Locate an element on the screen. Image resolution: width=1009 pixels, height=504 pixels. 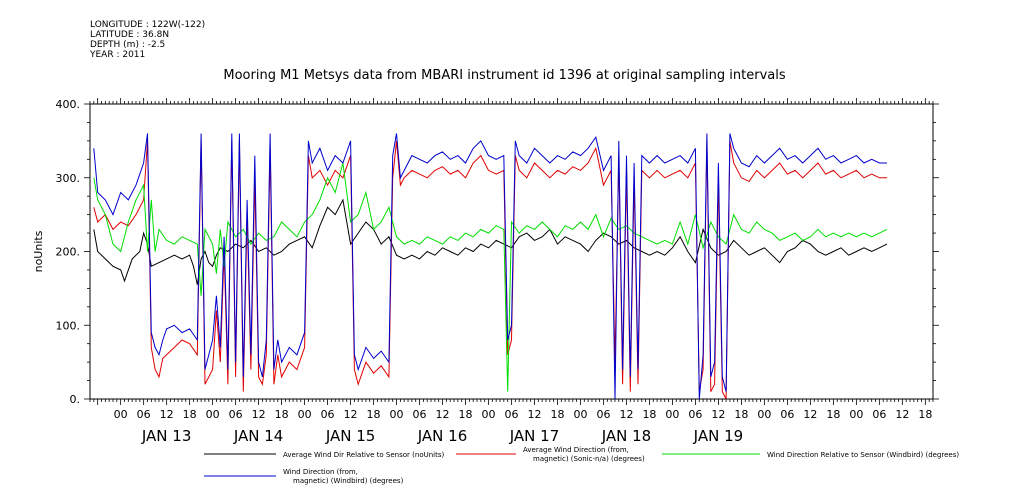
y-axis-label: noUnits is located at coordinates (38, 251).